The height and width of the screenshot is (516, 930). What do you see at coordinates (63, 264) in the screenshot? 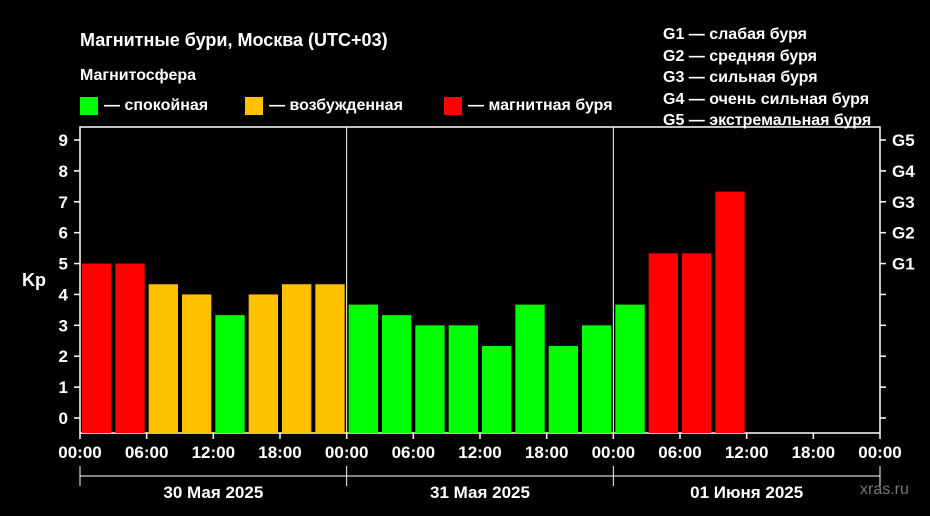
I see `y-tick-label: 5` at bounding box center [63, 264].